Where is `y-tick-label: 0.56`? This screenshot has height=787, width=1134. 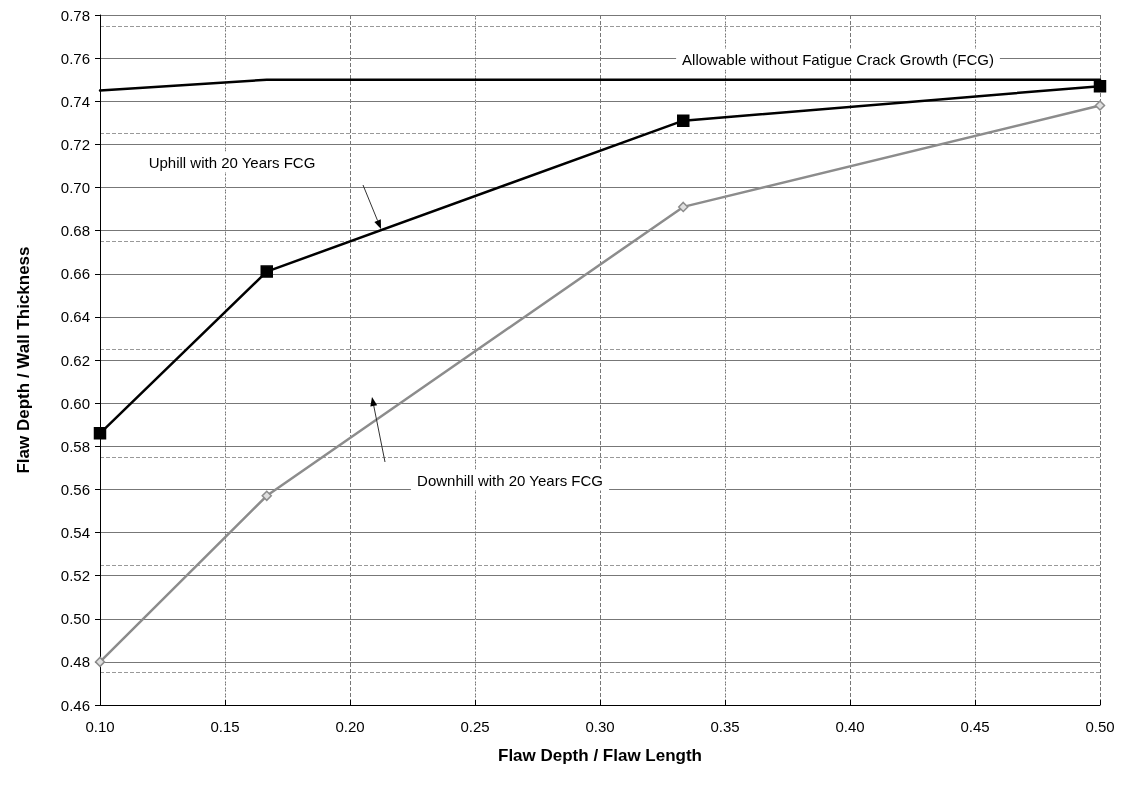 y-tick-label: 0.56 is located at coordinates (75, 489).